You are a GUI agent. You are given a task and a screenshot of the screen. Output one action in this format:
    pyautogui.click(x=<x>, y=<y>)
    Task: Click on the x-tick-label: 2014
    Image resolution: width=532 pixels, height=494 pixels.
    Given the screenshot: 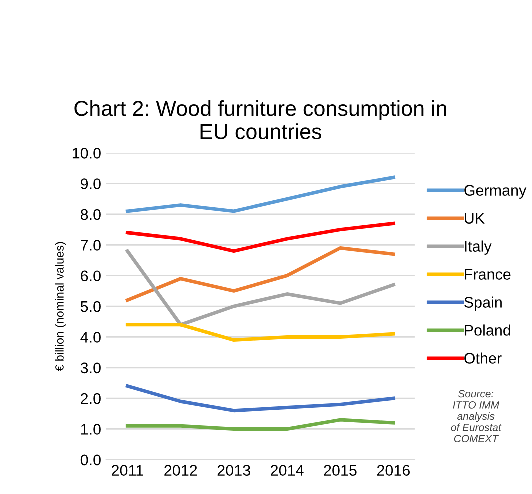 What is the action you would take?
    pyautogui.click(x=287, y=470)
    